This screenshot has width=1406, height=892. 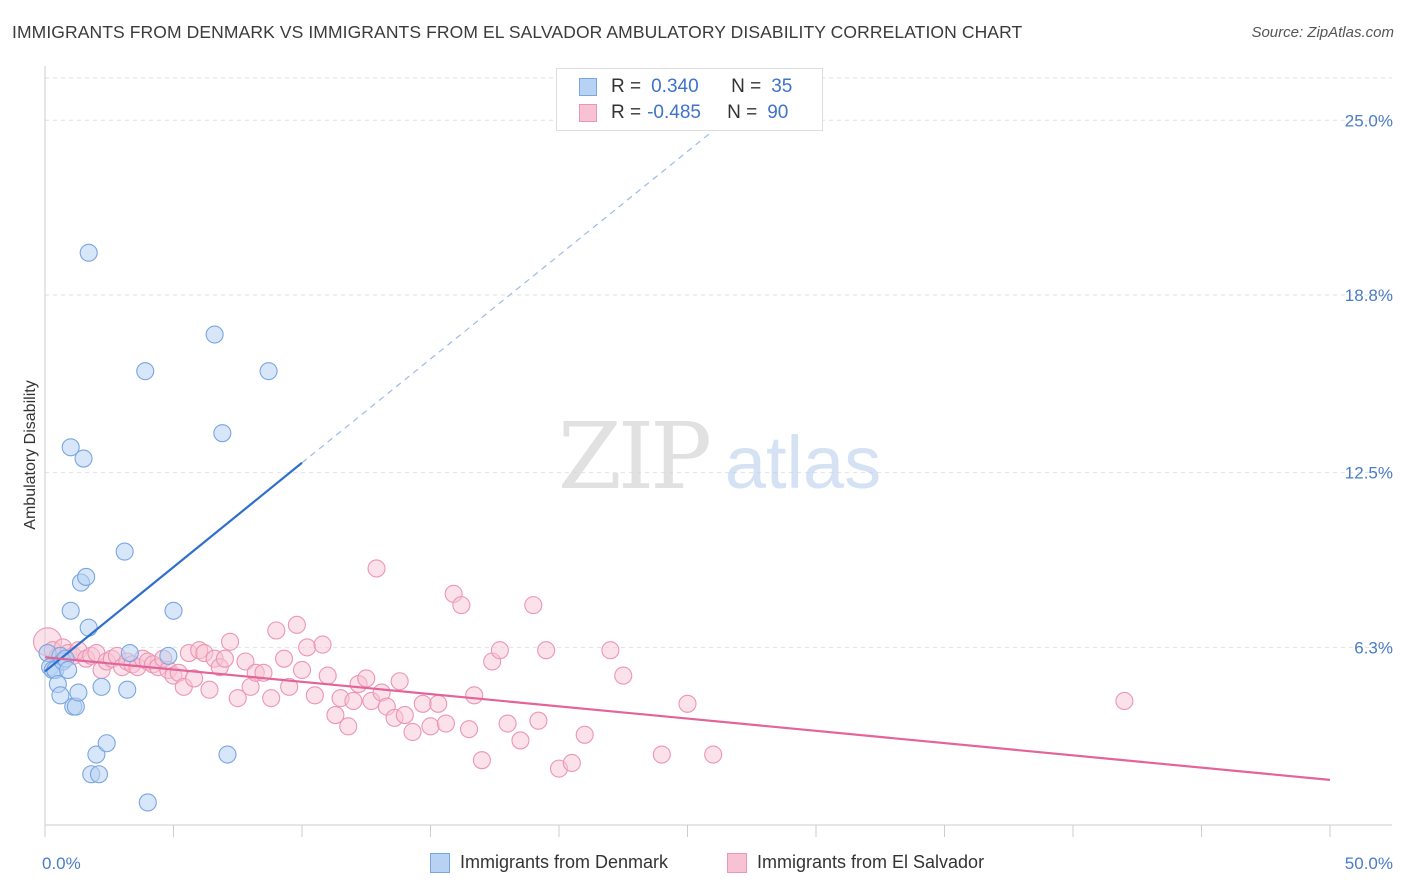 I want to click on x-tick-label: 0.0%, so click(x=61, y=863).